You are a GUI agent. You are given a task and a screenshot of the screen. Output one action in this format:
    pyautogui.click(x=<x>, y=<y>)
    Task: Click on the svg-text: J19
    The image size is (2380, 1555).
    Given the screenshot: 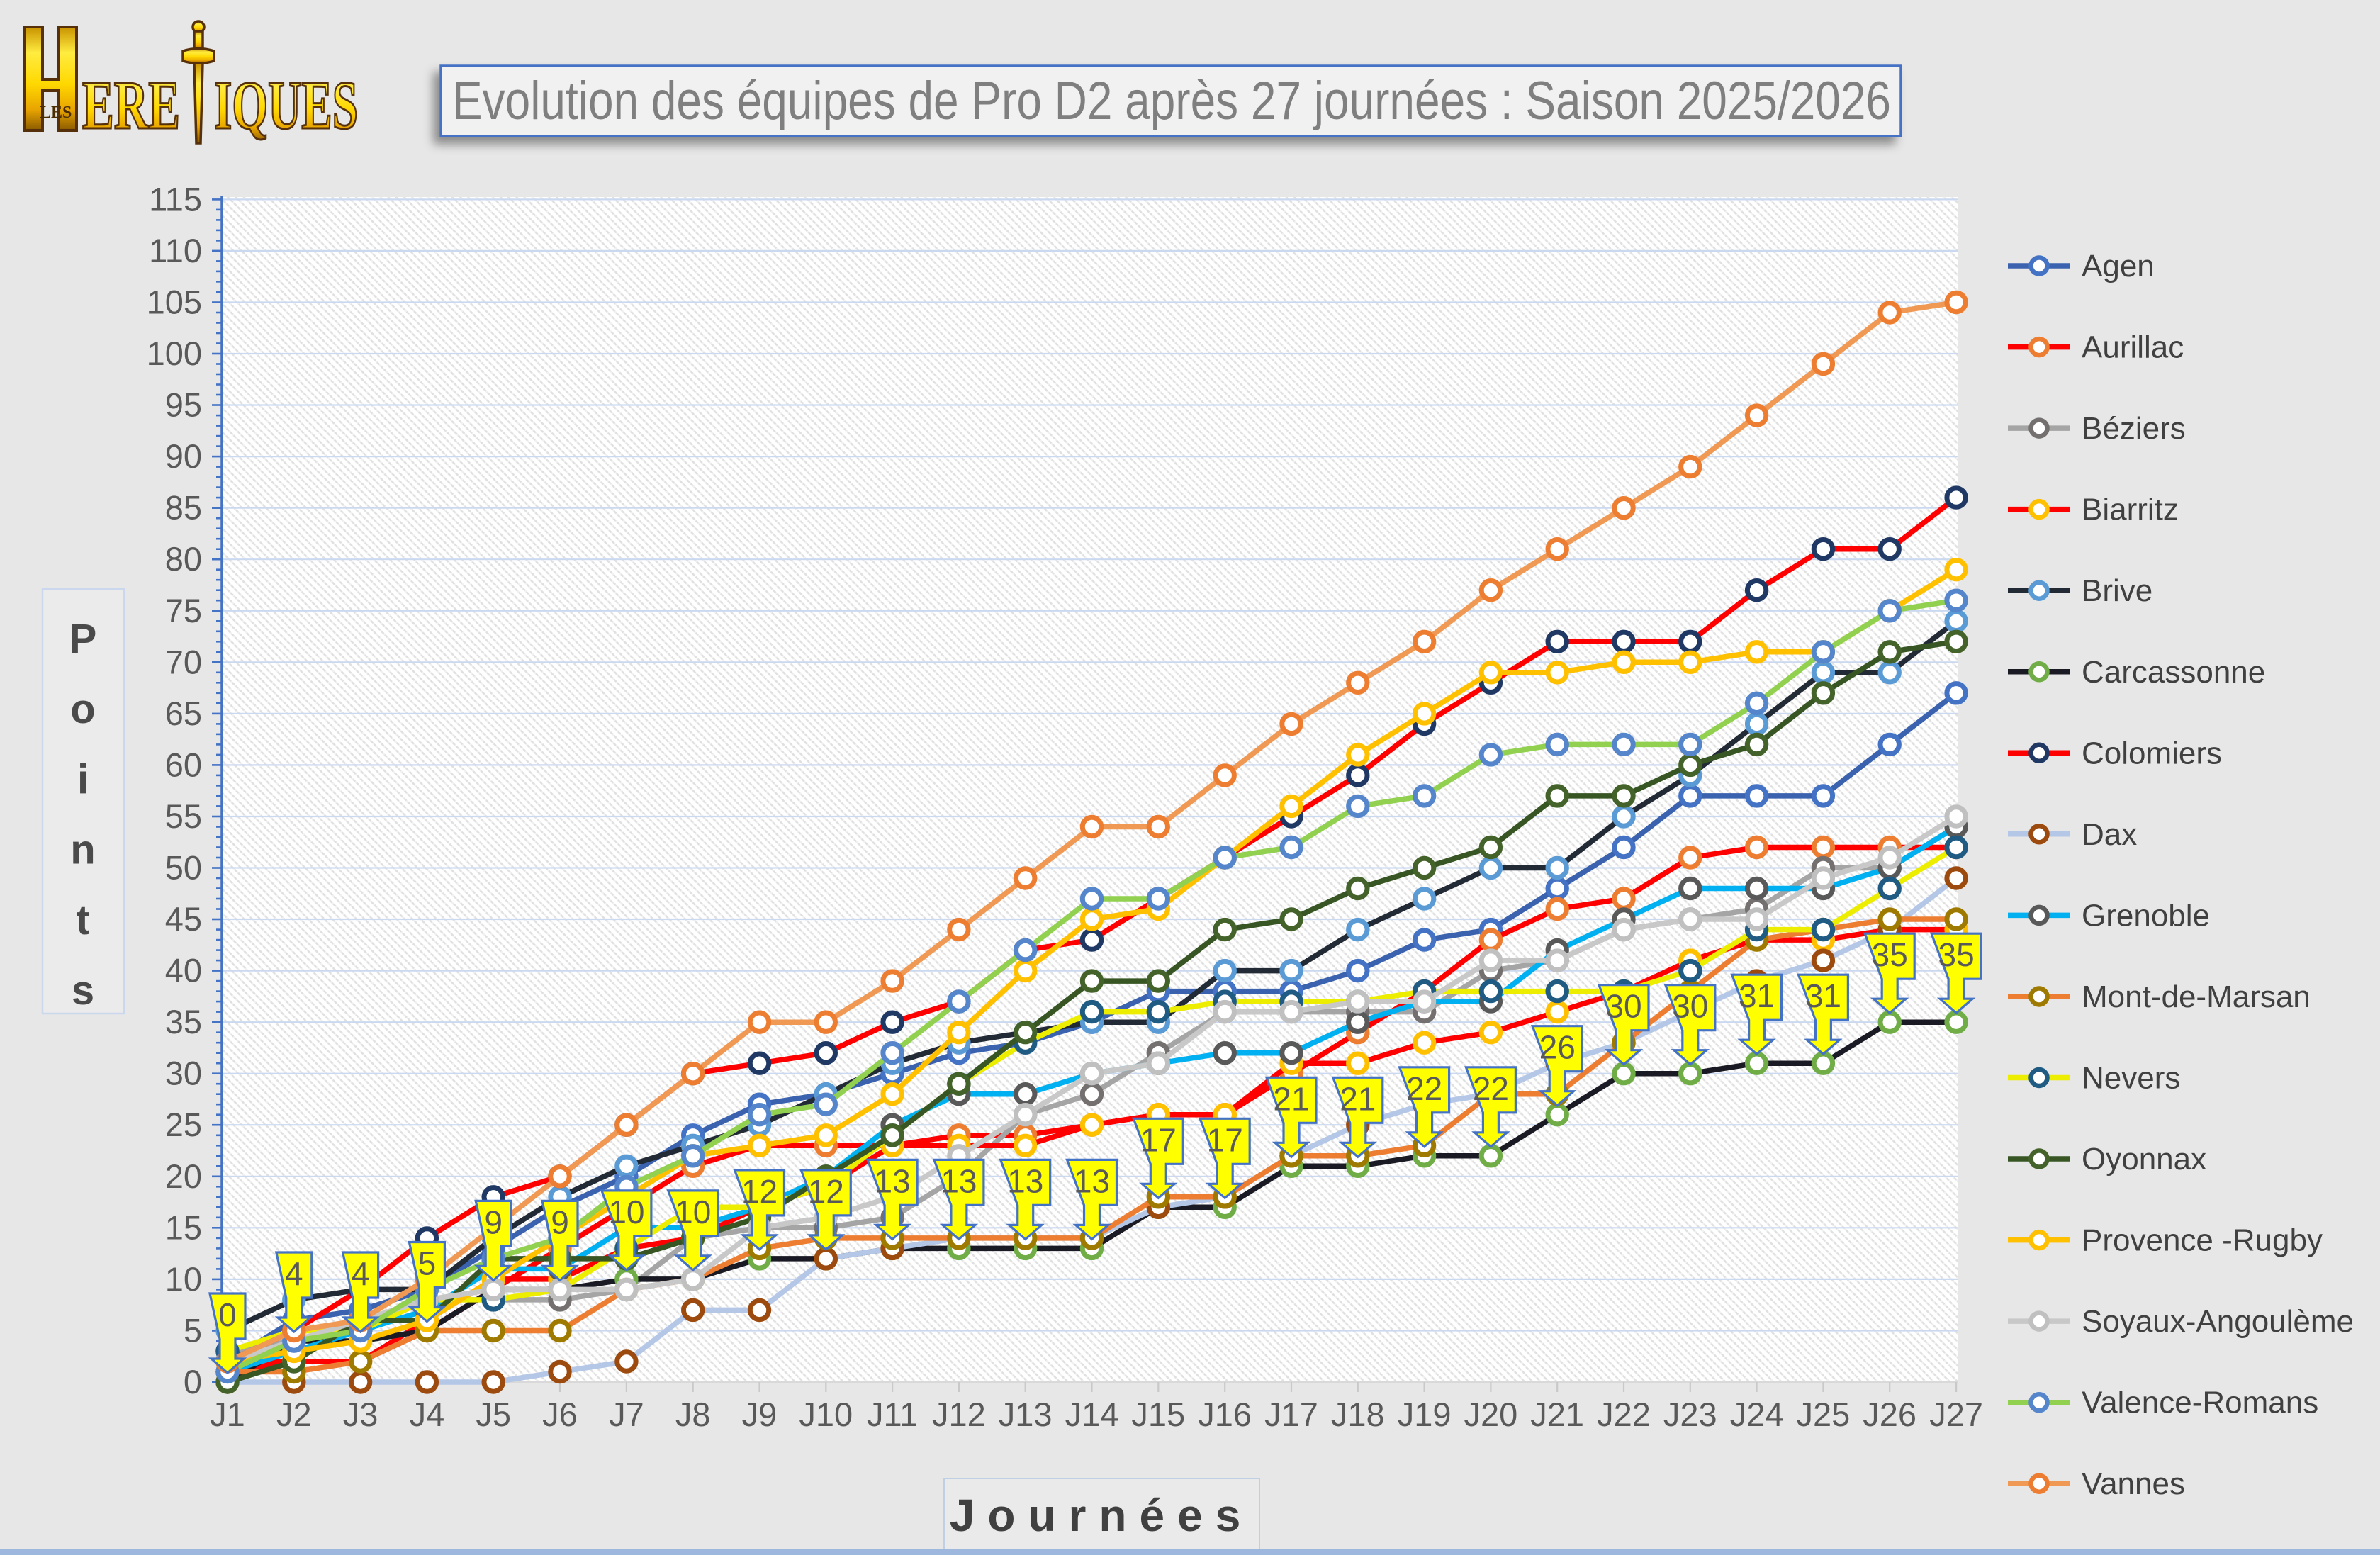 What is the action you would take?
    pyautogui.click(x=1425, y=1414)
    